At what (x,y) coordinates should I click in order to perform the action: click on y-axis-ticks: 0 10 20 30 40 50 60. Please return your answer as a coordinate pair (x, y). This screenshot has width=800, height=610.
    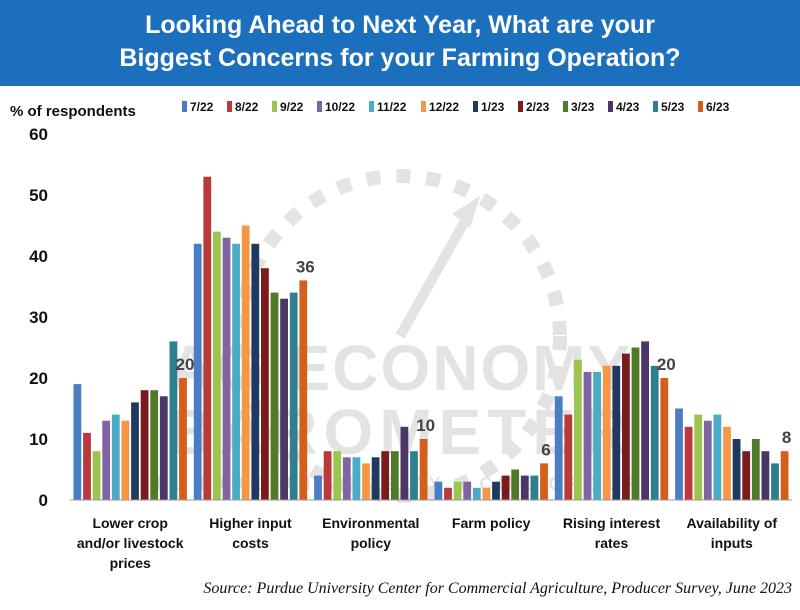
    Looking at the image, I should click on (38, 317).